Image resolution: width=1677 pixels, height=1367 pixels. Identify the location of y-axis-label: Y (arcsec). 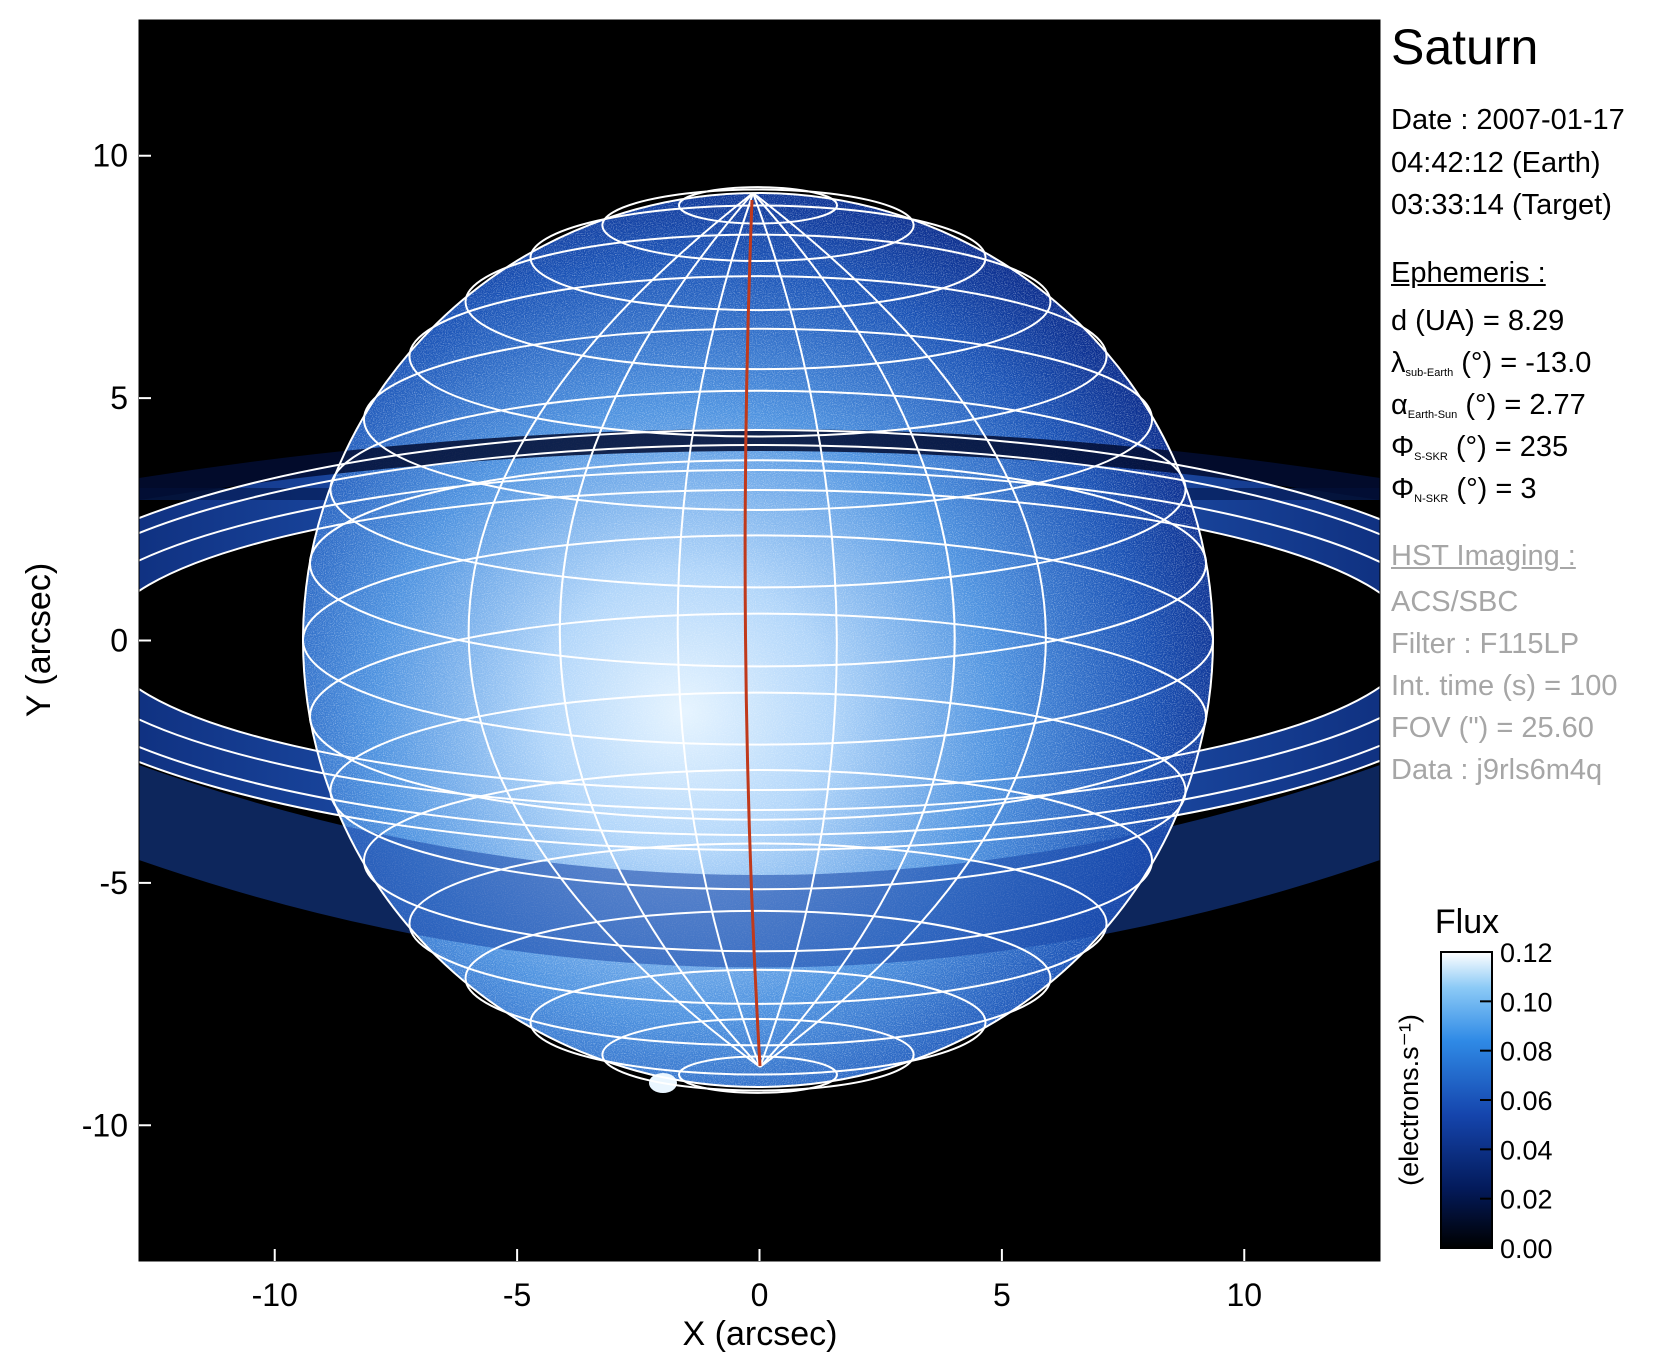
(39, 640).